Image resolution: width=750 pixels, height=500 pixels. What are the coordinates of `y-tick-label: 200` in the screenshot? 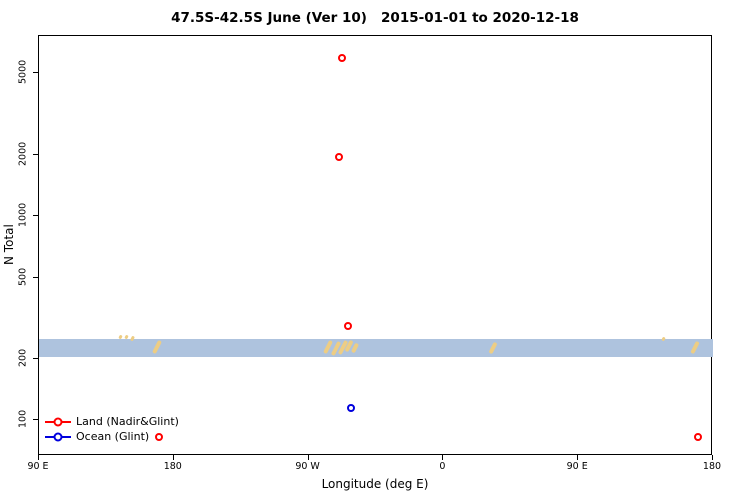 It's located at (23, 357).